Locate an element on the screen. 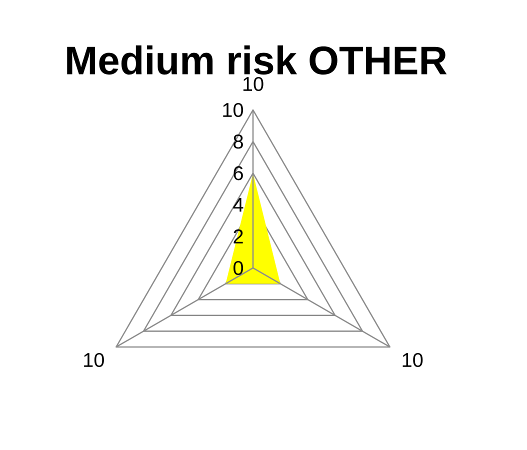  y-tick-label: 4 is located at coordinates (238, 205).